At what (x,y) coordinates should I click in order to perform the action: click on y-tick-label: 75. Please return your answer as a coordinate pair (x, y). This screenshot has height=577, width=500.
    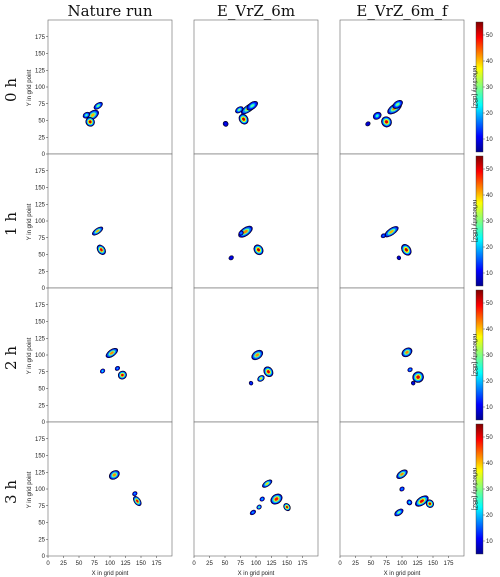
    Looking at the image, I should click on (41, 105).